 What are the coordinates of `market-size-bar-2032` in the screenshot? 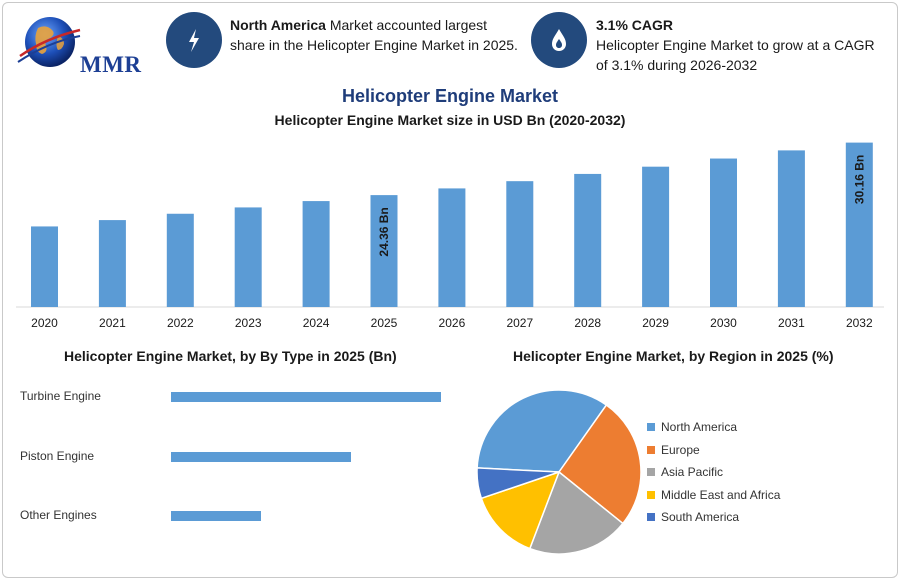 It's located at (859, 224).